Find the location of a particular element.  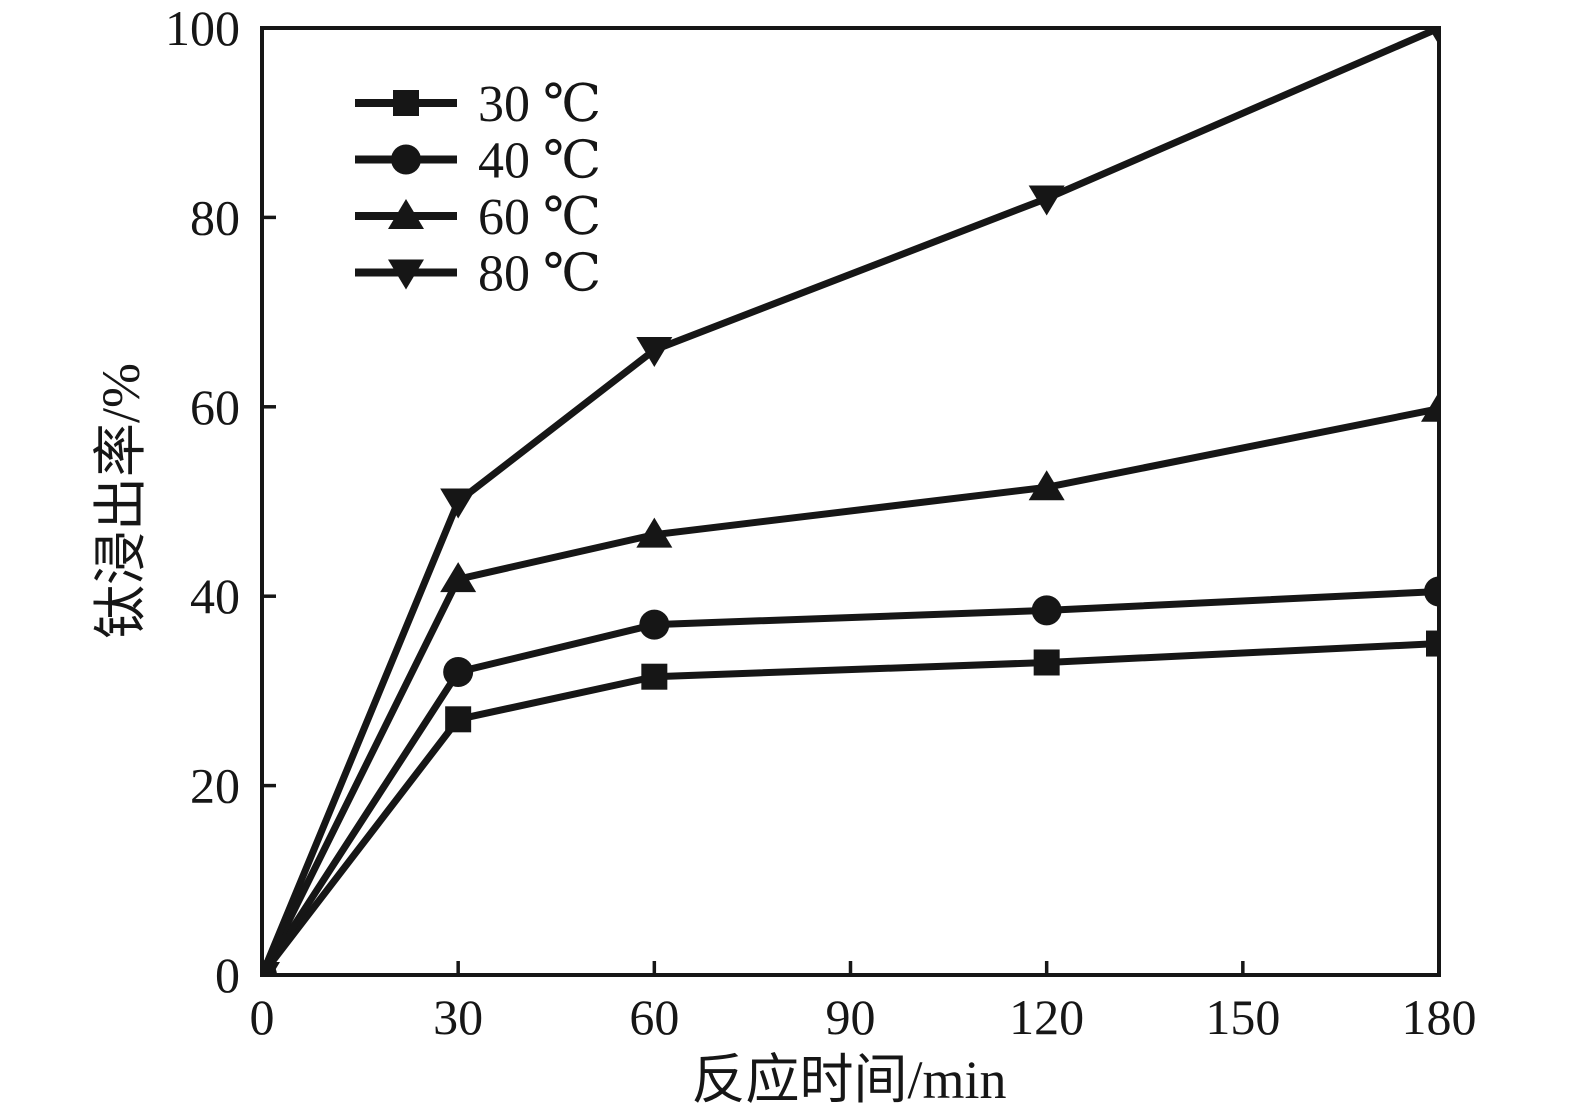

legend-item: 40 ℃ is located at coordinates (478, 161).